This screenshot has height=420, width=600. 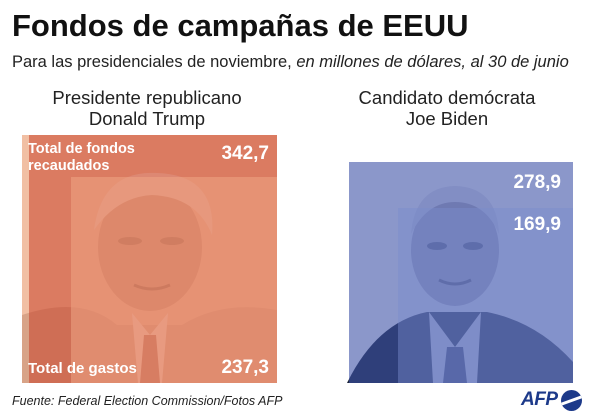 What do you see at coordinates (147, 97) in the screenshot?
I see `trump-role: Presidente republicano` at bounding box center [147, 97].